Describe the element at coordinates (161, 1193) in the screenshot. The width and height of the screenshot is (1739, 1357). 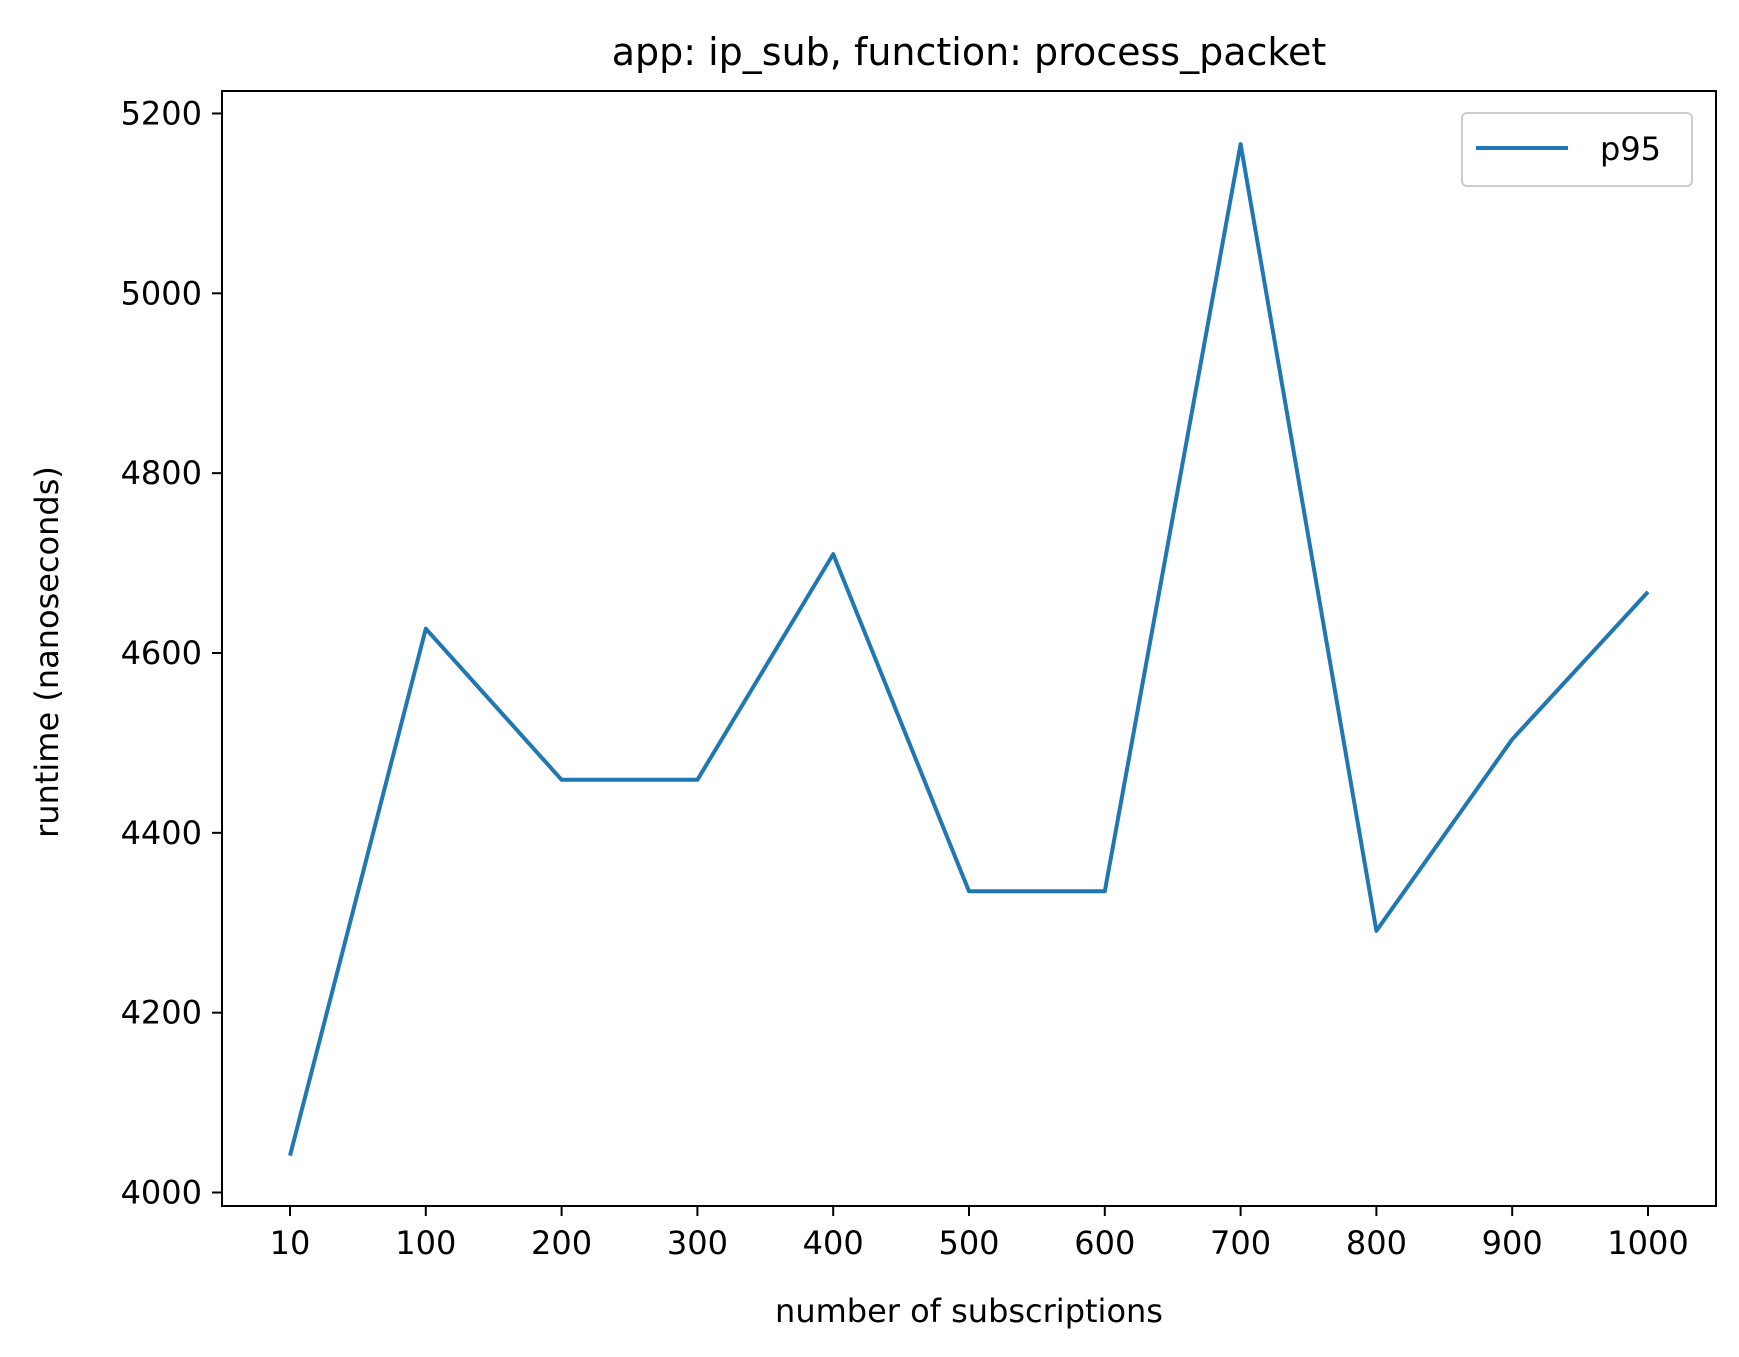
I see `y-tick-label: 4000` at that location.